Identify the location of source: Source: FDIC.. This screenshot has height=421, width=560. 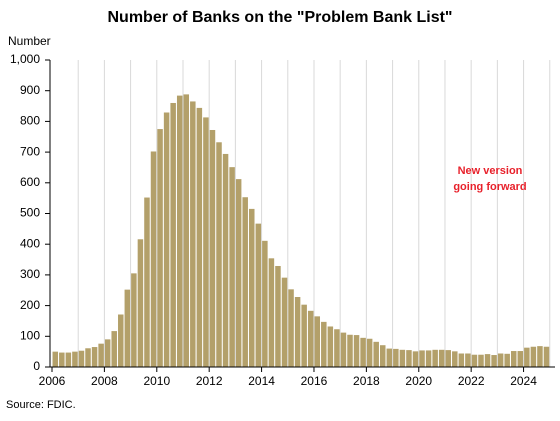
(41, 405).